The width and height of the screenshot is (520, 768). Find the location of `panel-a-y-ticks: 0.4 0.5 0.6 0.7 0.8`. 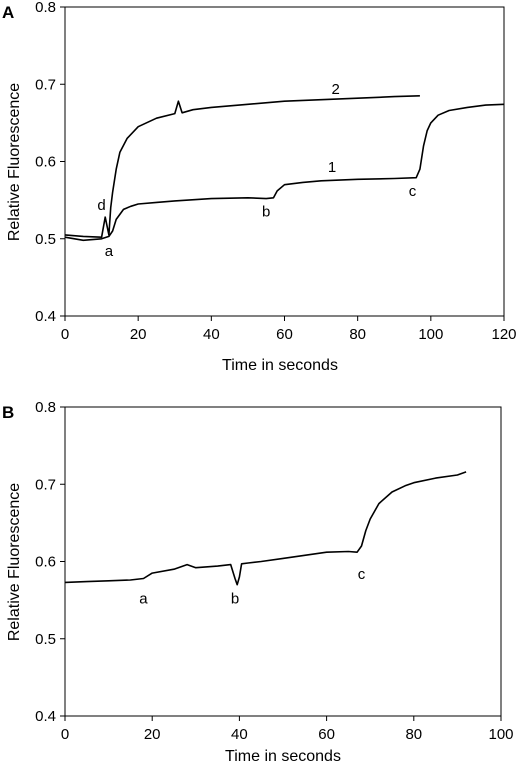

panel-a-y-ticks: 0.4 0.5 0.6 0.7 0.8 is located at coordinates (50, 162).